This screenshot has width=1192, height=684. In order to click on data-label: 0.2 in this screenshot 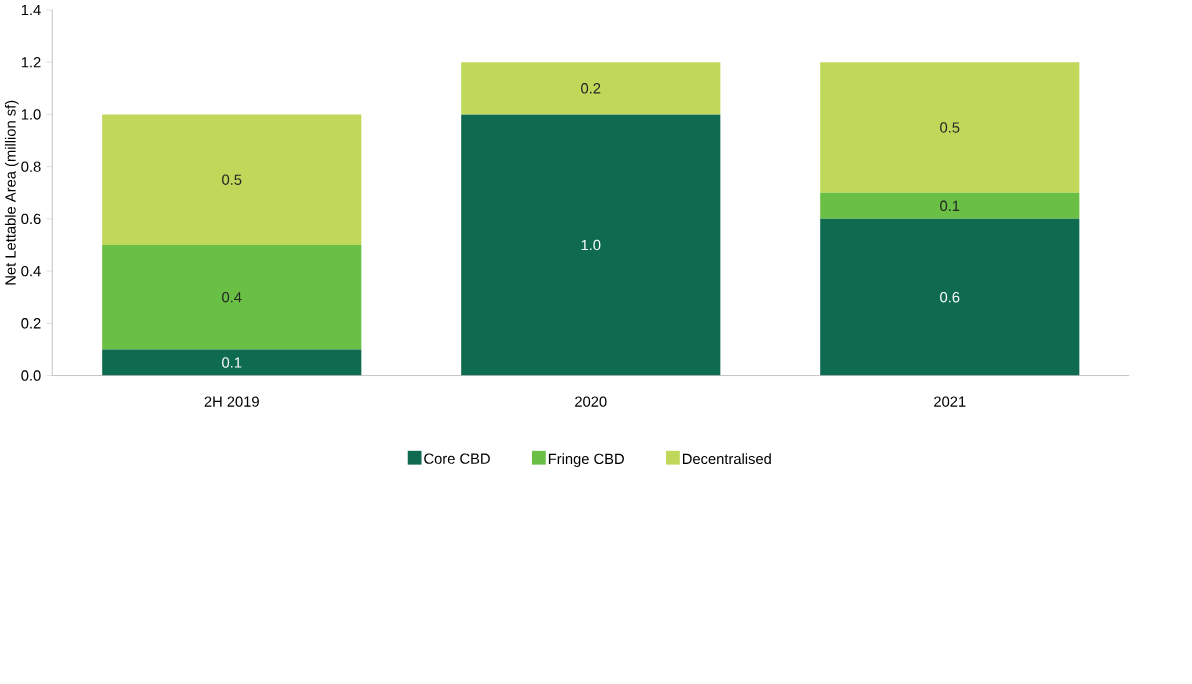, I will do `click(591, 88)`.